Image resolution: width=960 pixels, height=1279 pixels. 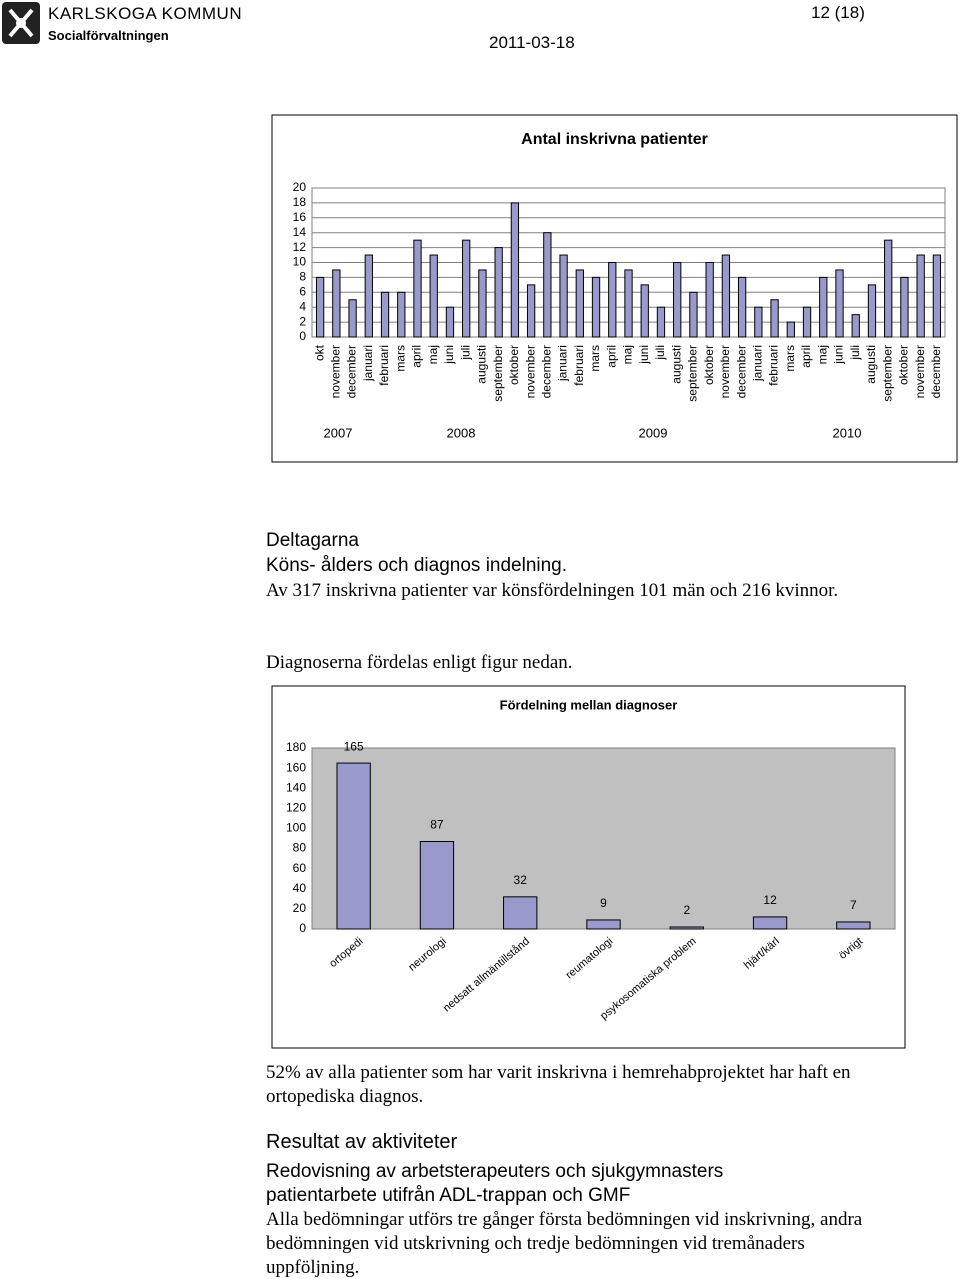 I want to click on x-tick-label: okt, so click(x=319, y=352).